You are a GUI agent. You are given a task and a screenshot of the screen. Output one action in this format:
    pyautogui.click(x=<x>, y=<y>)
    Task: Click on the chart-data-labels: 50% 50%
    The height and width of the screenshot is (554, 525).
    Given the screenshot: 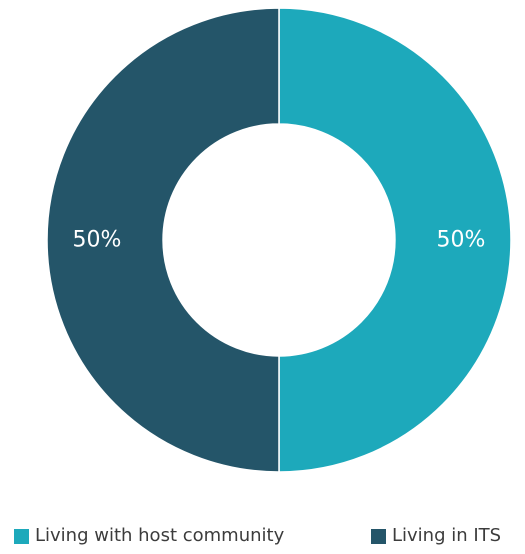 What is the action you would take?
    pyautogui.click(x=279, y=240)
    